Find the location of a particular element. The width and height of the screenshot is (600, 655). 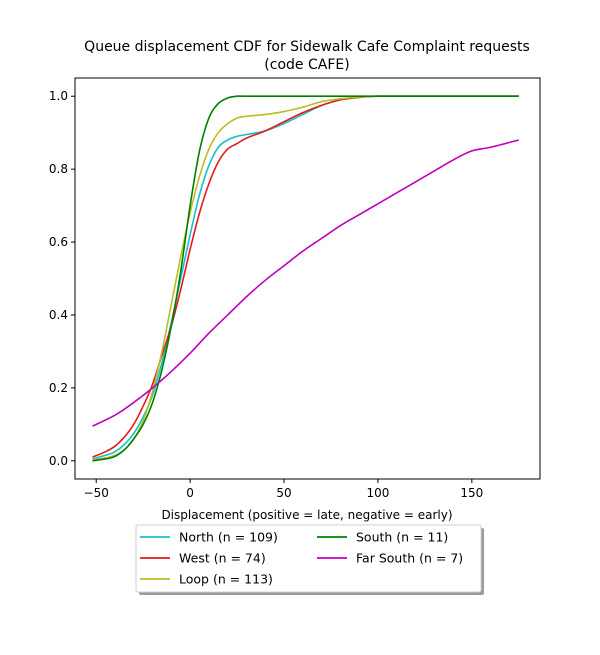

y-tick-label: 1.0 is located at coordinates (58, 96).